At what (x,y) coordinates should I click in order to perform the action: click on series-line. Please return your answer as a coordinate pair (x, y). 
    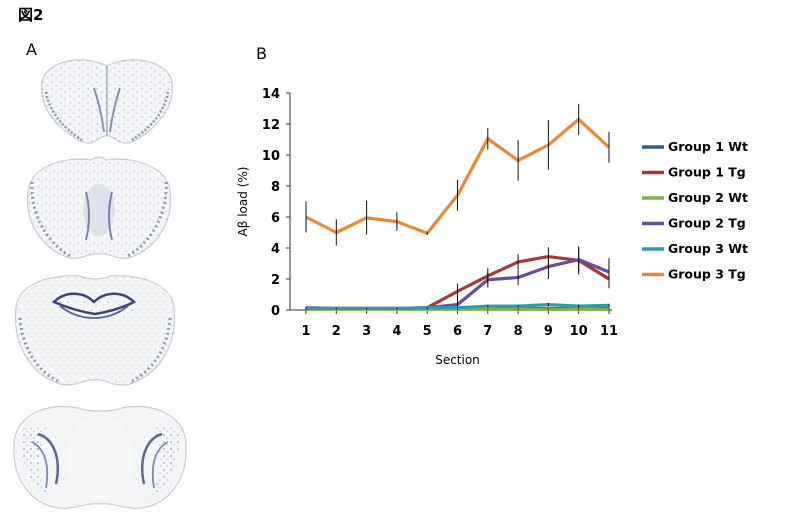
    Looking at the image, I should click on (458, 176).